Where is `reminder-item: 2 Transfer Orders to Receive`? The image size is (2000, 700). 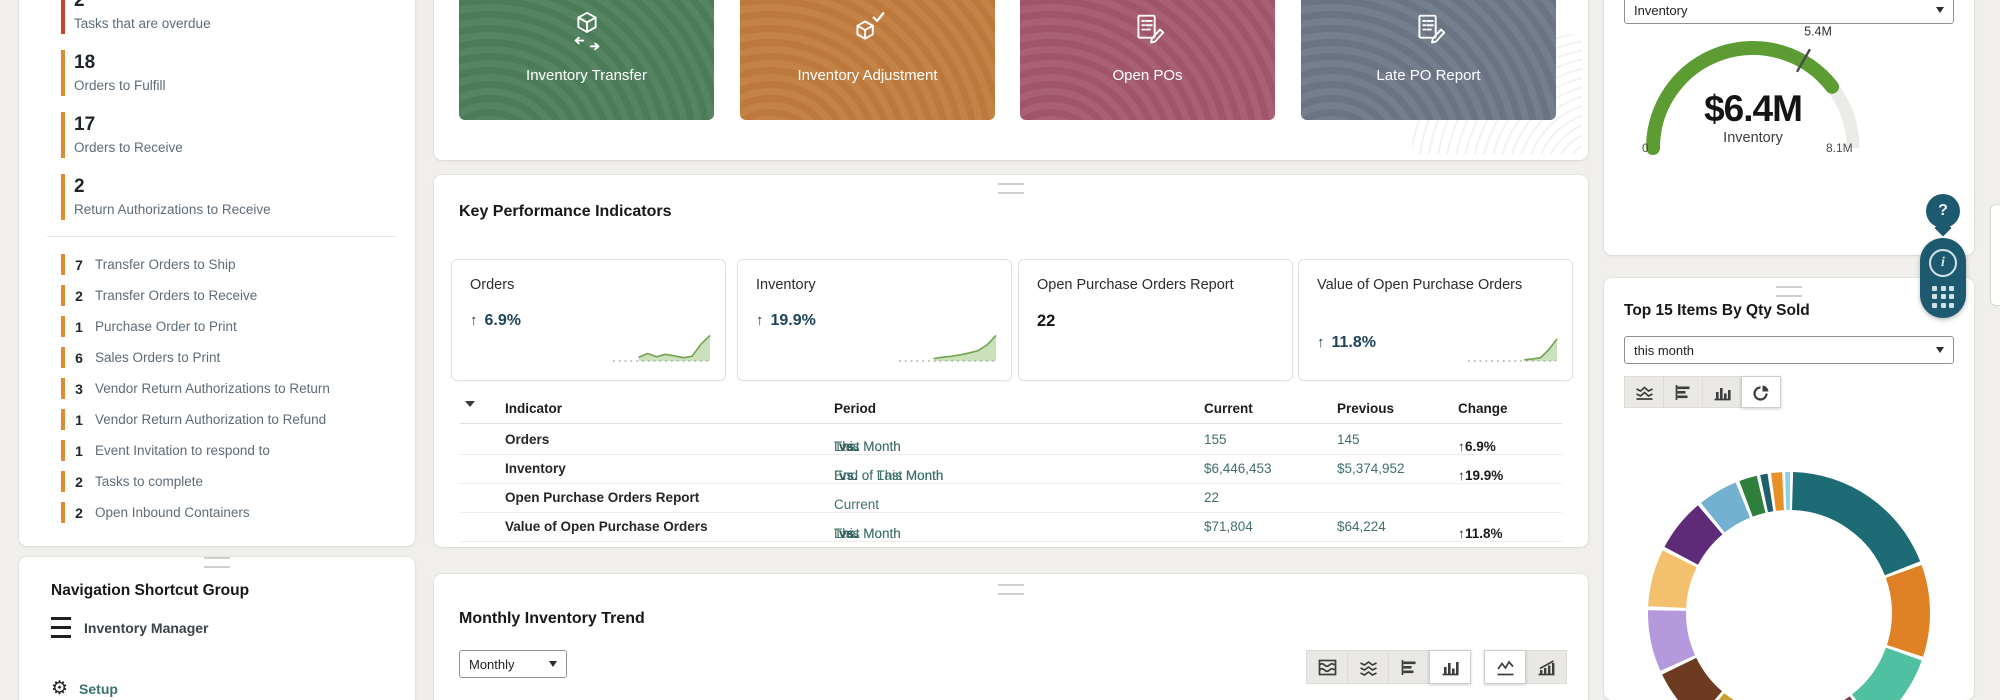
reminder-item: 2 Transfer Orders to Receive is located at coordinates (228, 295).